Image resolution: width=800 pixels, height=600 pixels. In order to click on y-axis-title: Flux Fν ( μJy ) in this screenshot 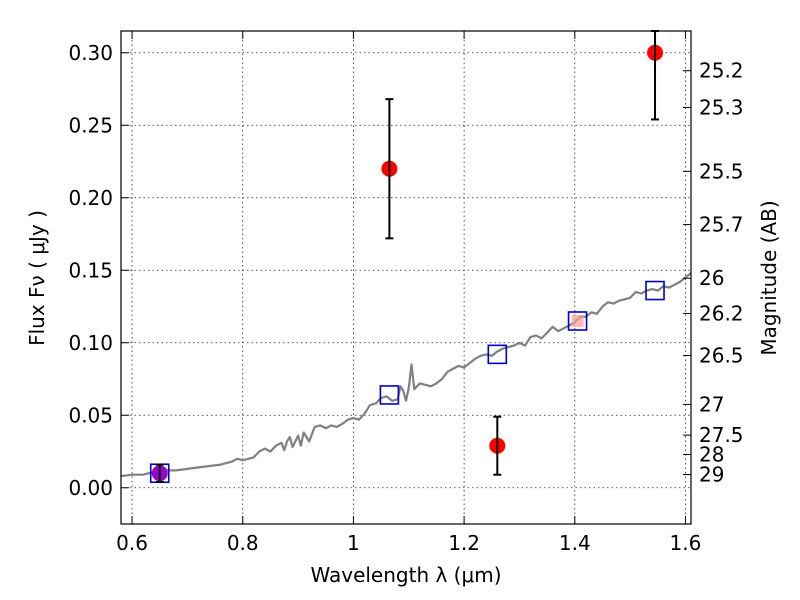, I will do `click(37, 278)`.